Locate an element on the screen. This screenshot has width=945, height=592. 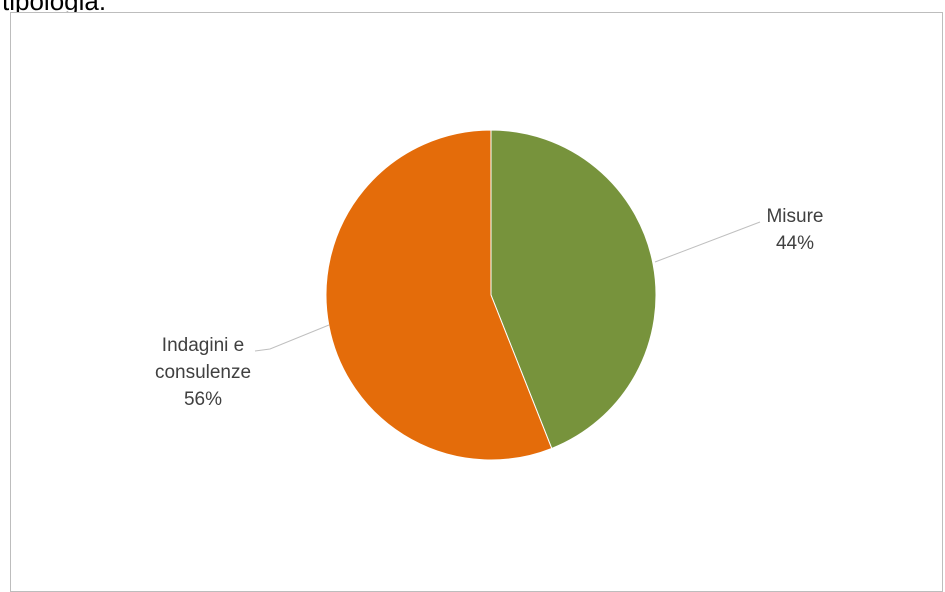
slice-name-label: Misure is located at coordinates (794, 216).